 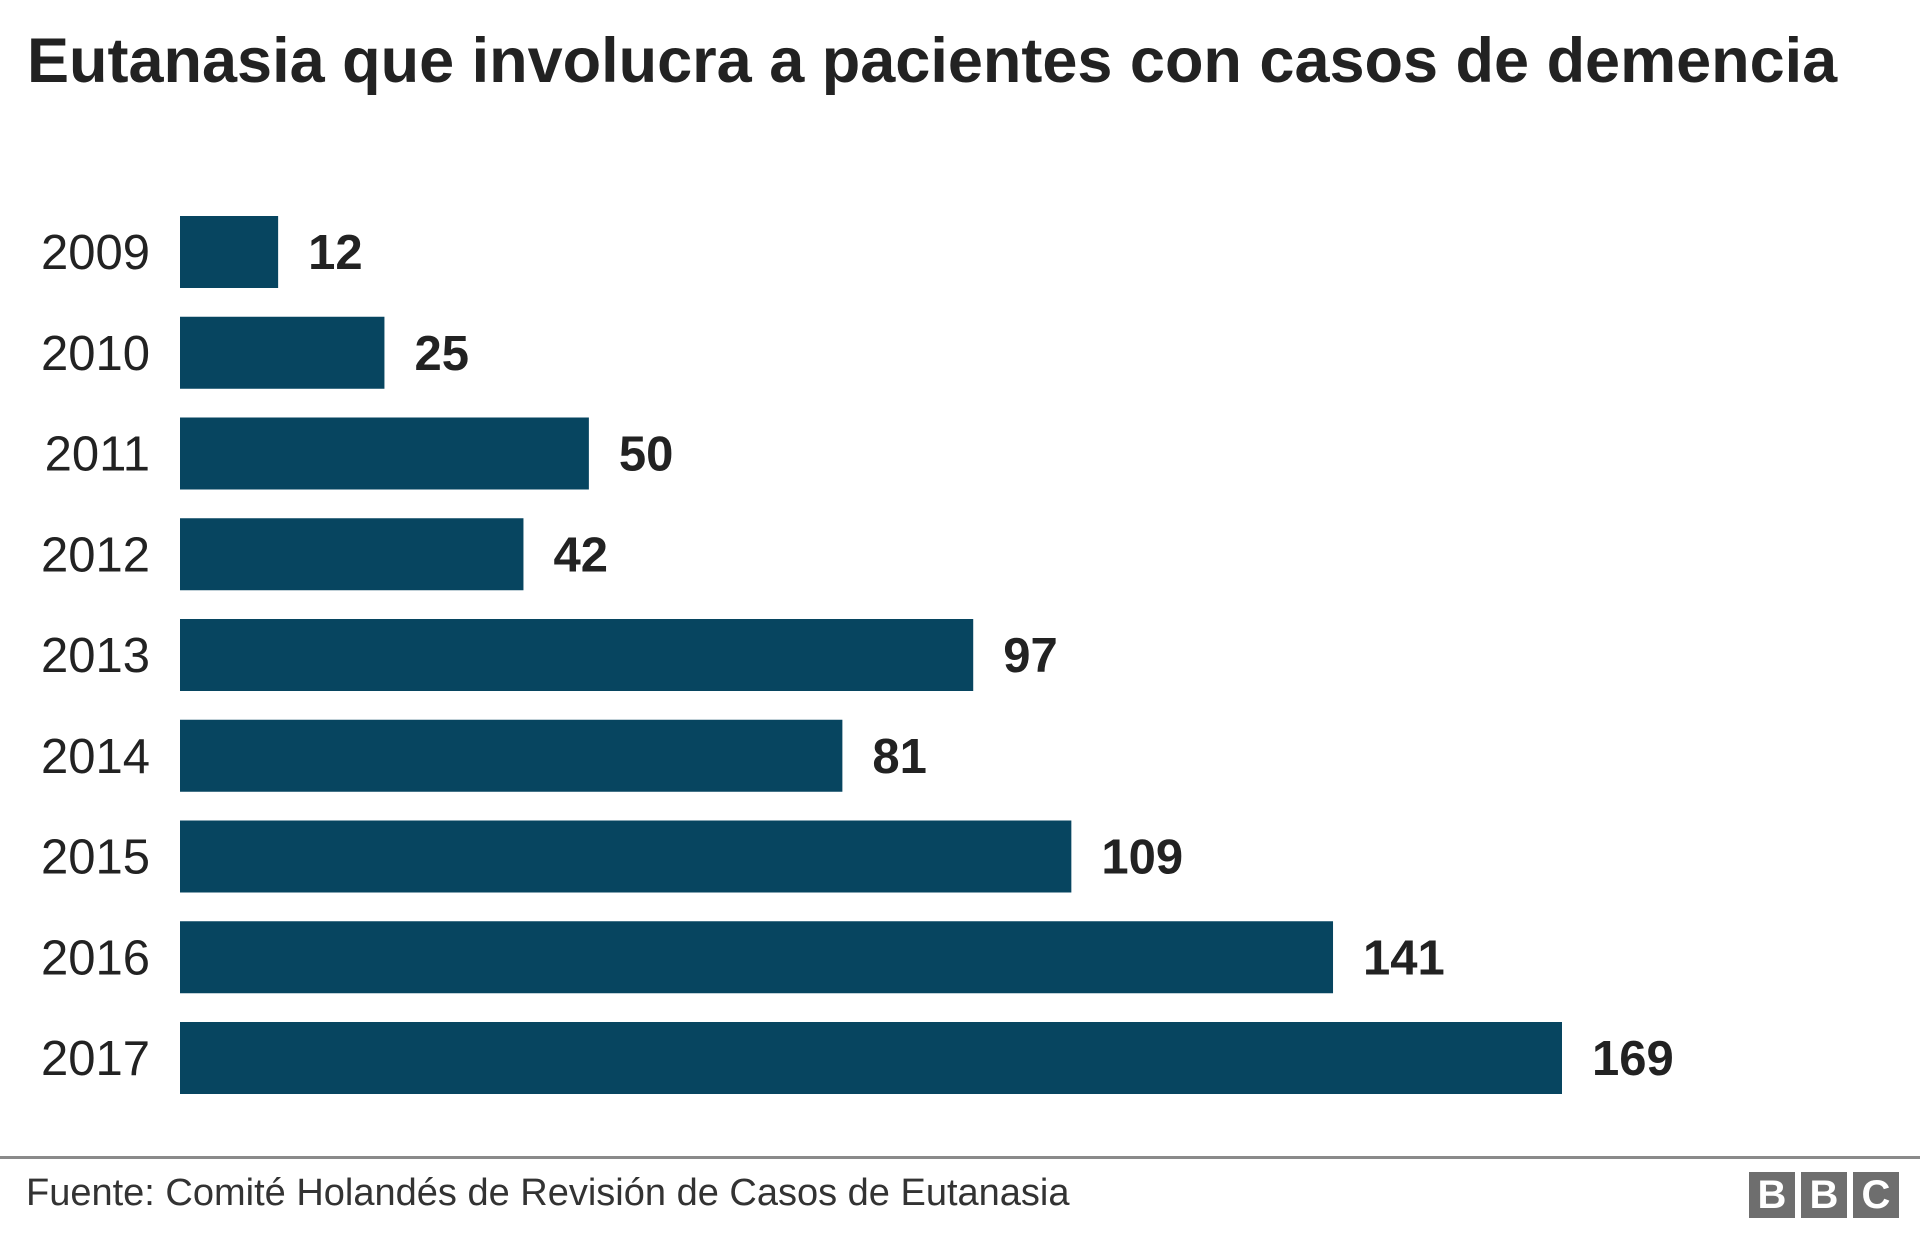 What do you see at coordinates (282, 352) in the screenshot?
I see `bar-2010` at bounding box center [282, 352].